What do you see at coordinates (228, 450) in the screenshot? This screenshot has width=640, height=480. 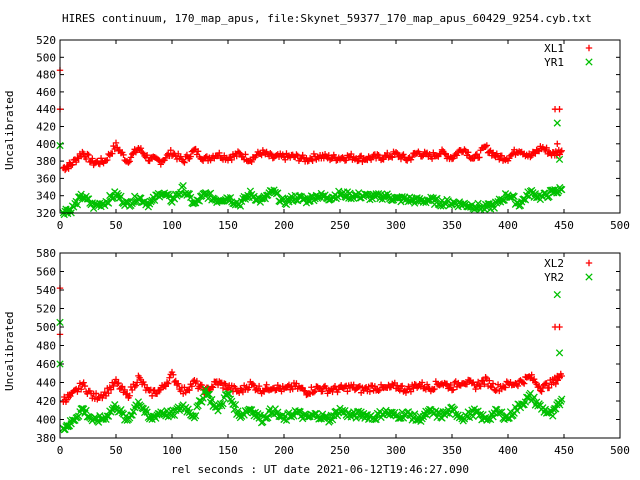 I see `x-tick-label: 150` at bounding box center [228, 450].